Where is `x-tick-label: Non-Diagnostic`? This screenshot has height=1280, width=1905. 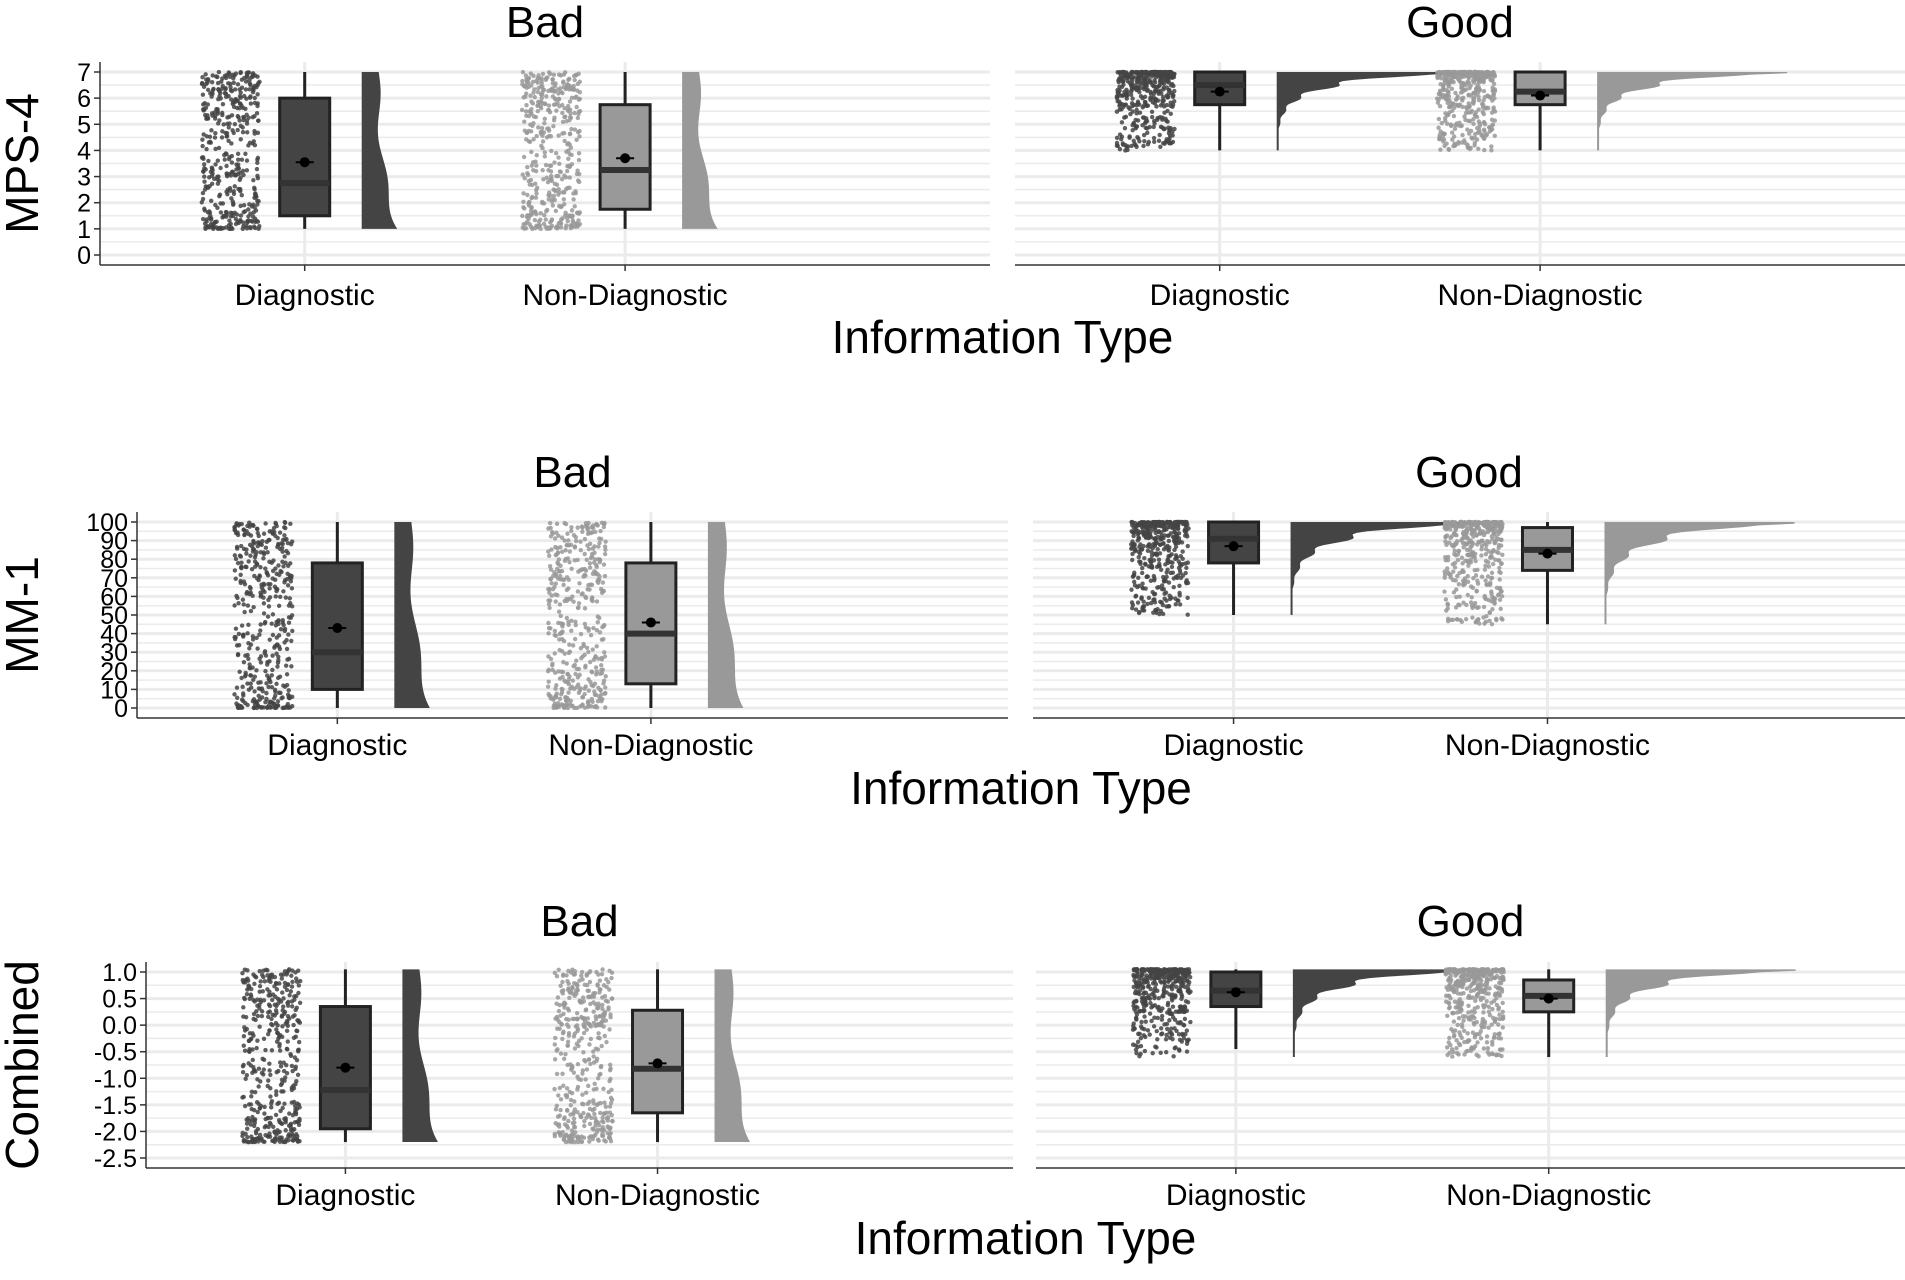
x-tick-label: Non-Diagnostic is located at coordinates (1540, 295).